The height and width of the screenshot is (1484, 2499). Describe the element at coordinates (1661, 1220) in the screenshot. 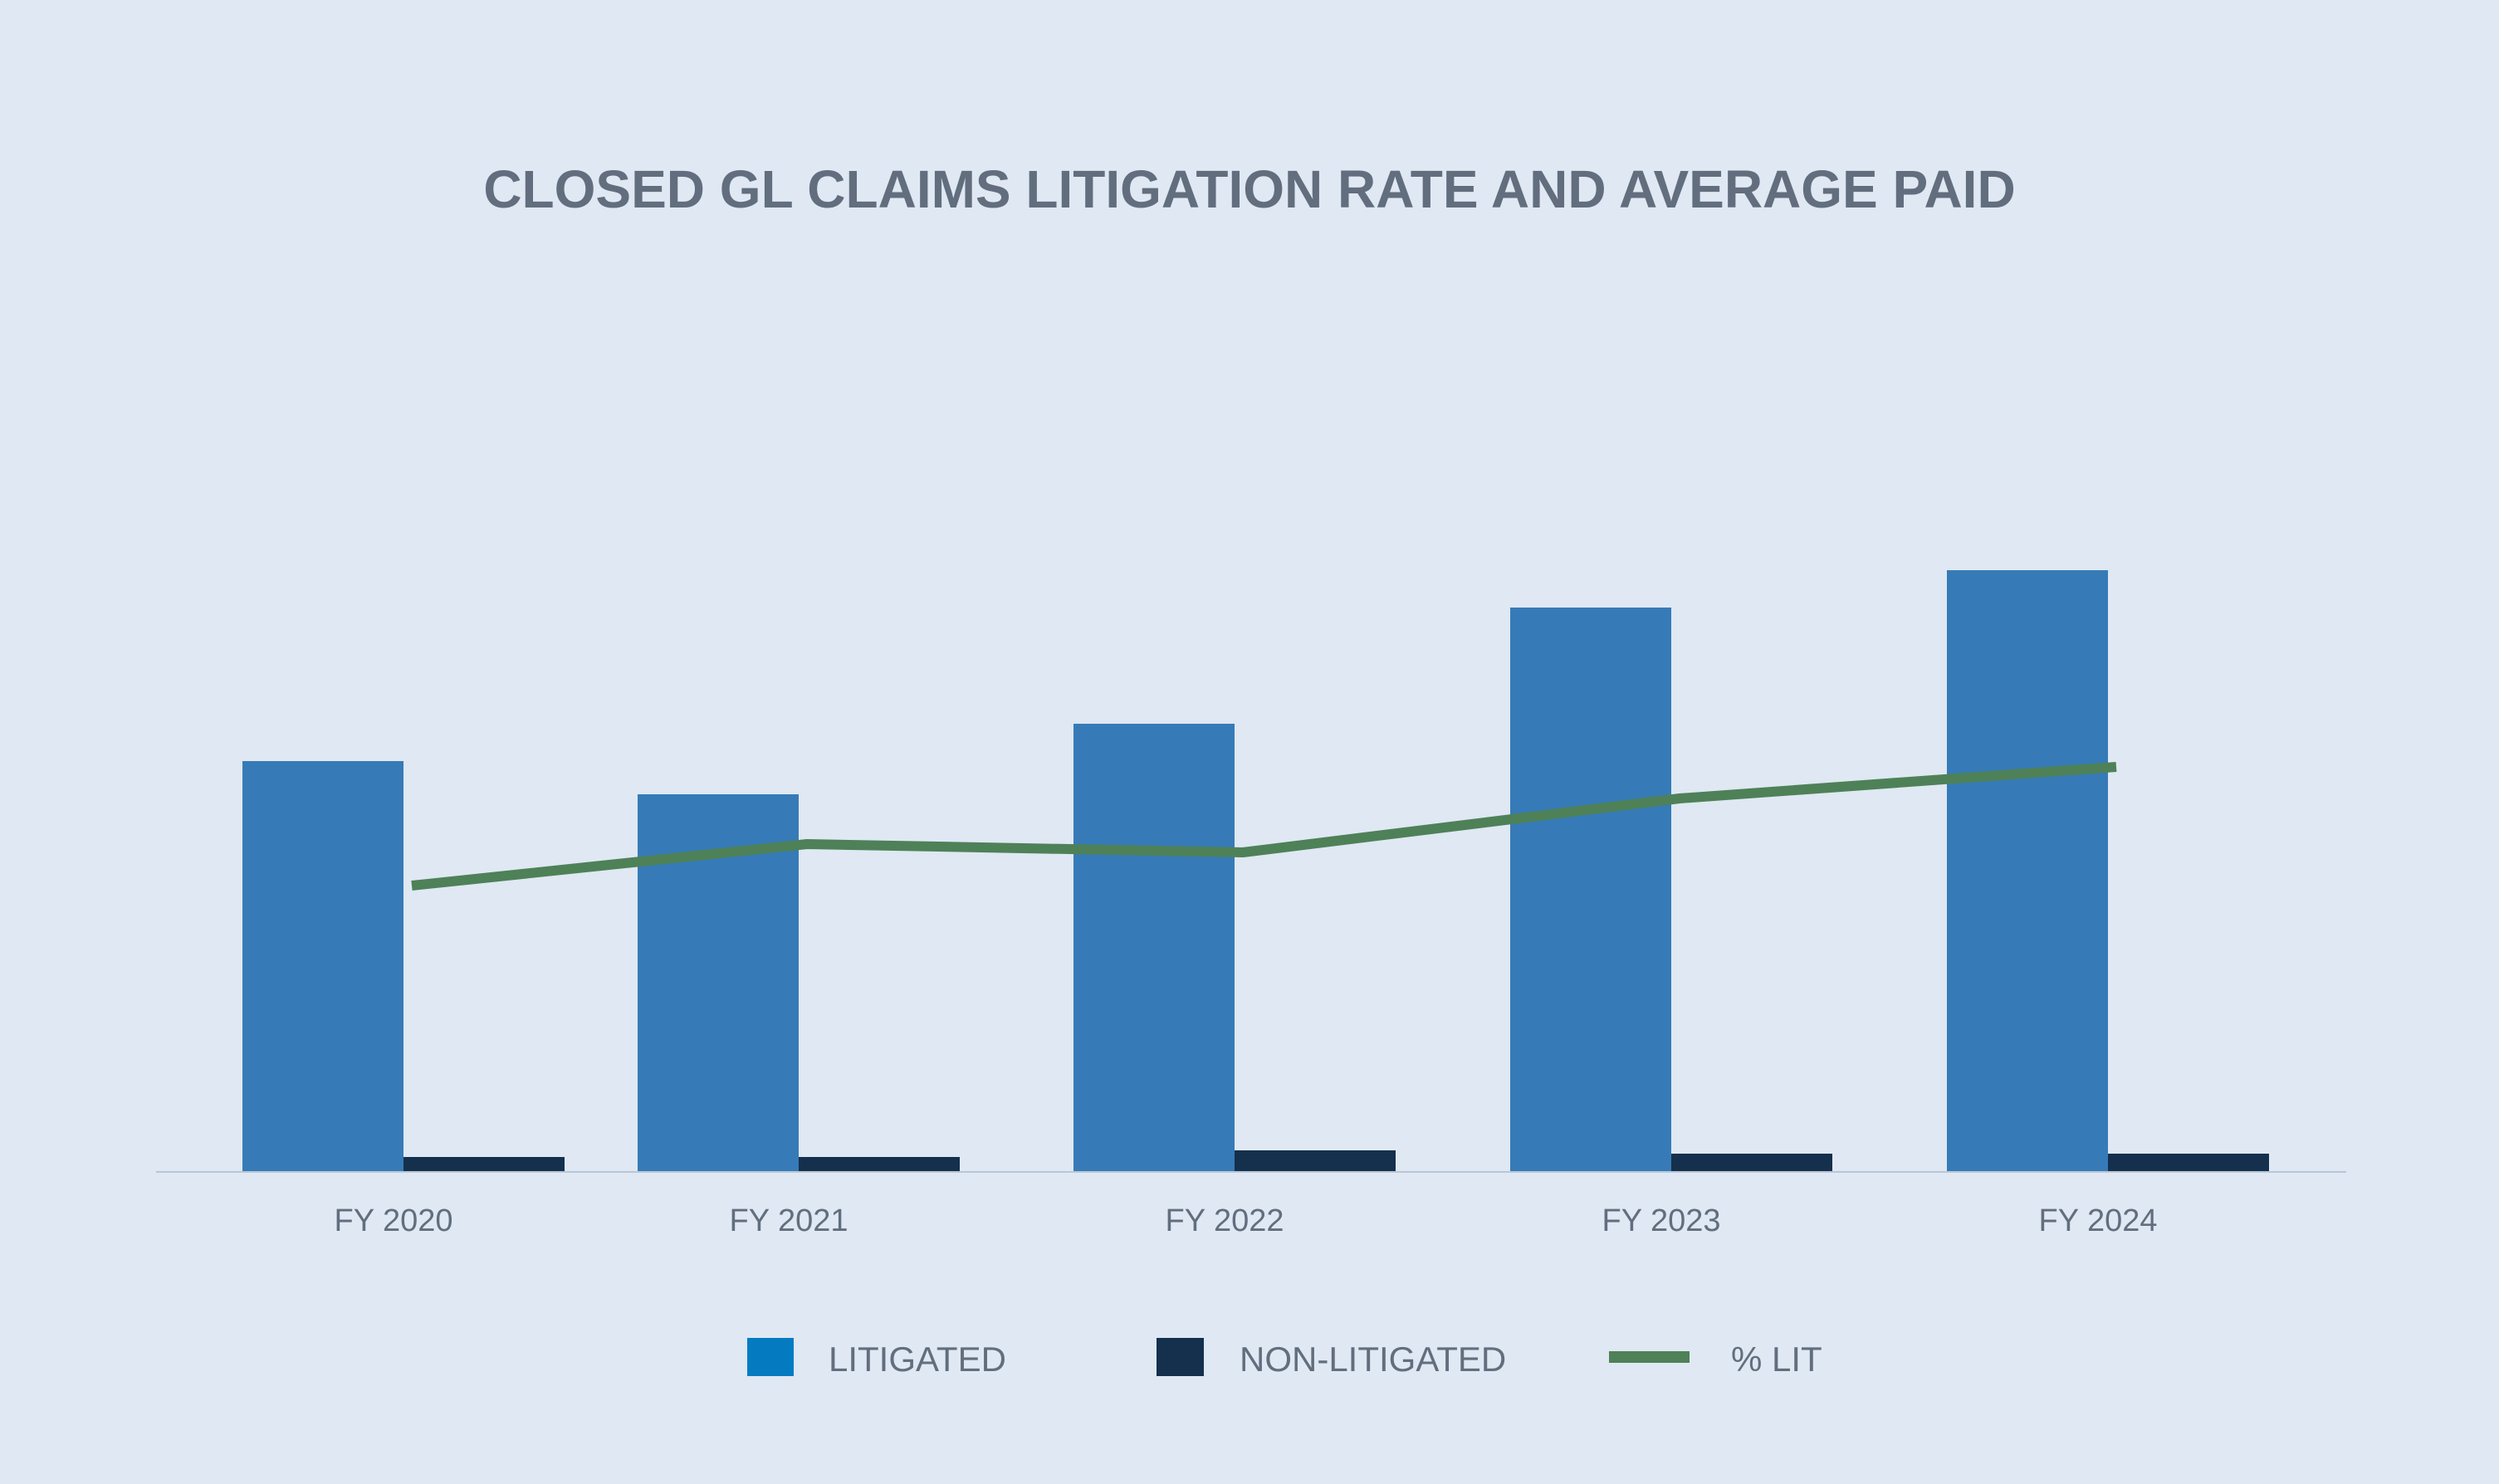

I see `x-tick-label: FY 2023` at that location.